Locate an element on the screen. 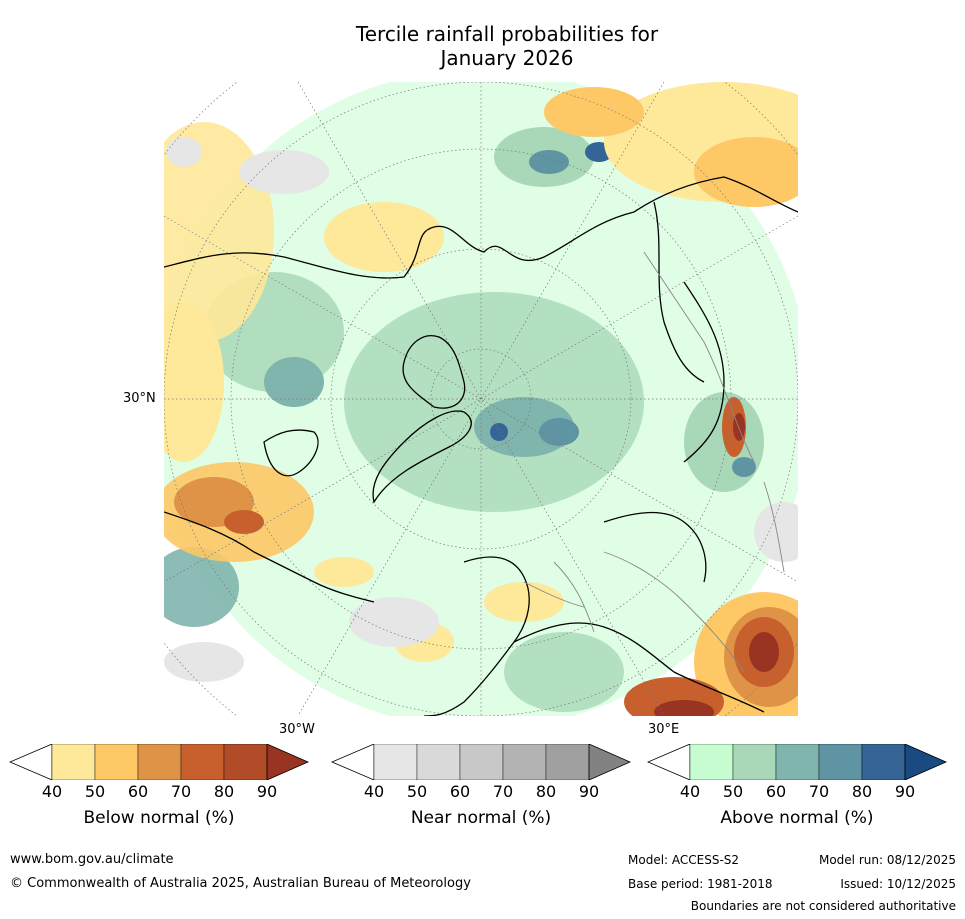 The width and height of the screenshot is (965, 919). title-line-1: Tercile rainfall probabilities for is located at coordinates (507, 34).